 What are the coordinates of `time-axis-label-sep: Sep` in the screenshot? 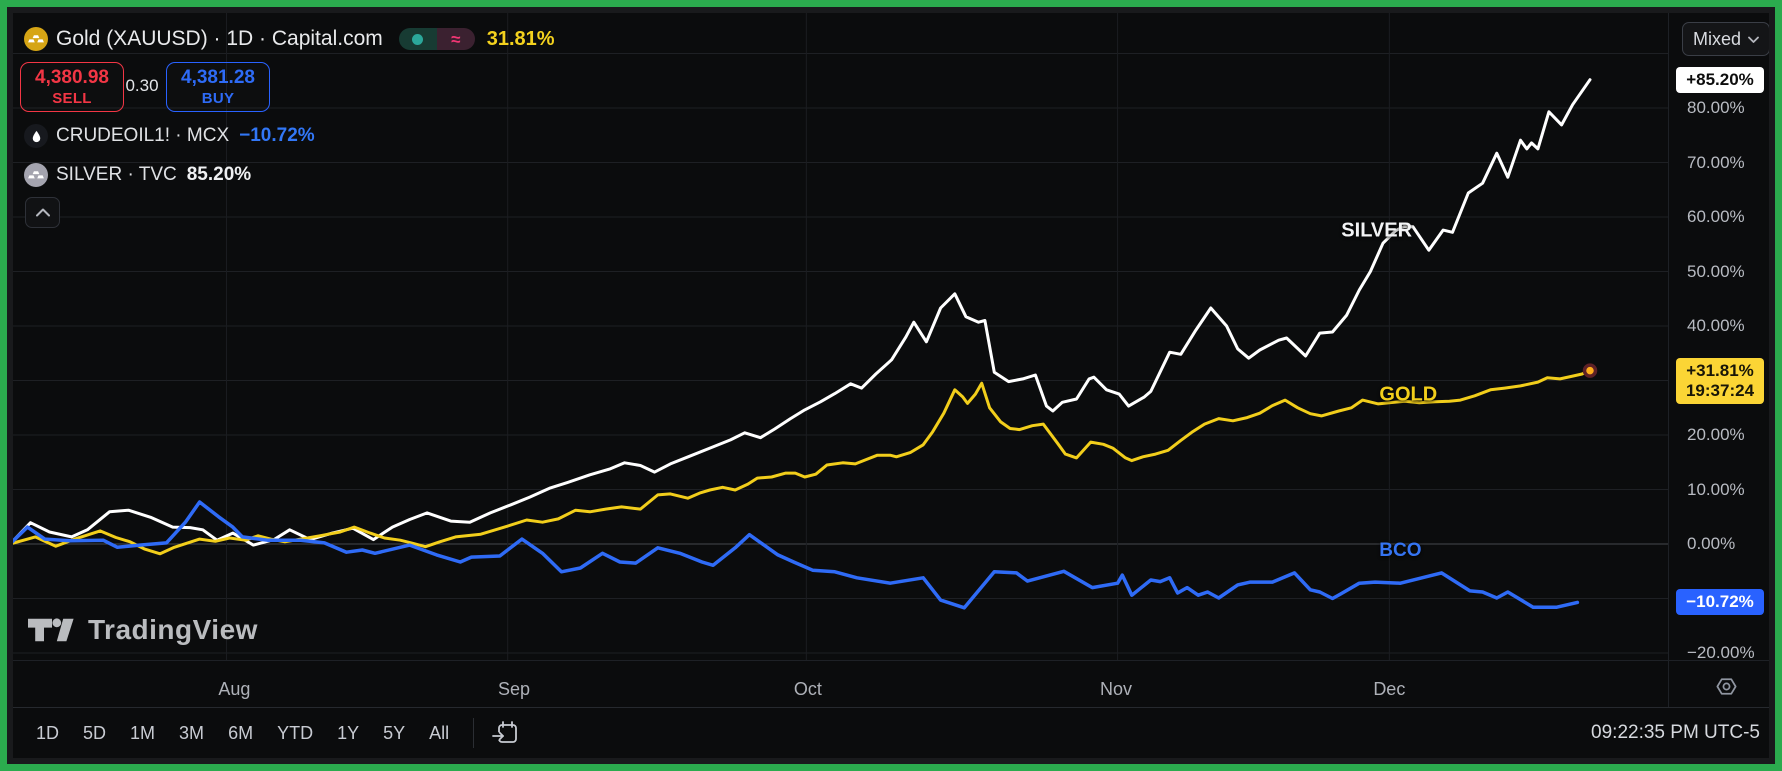 It's located at (514, 689).